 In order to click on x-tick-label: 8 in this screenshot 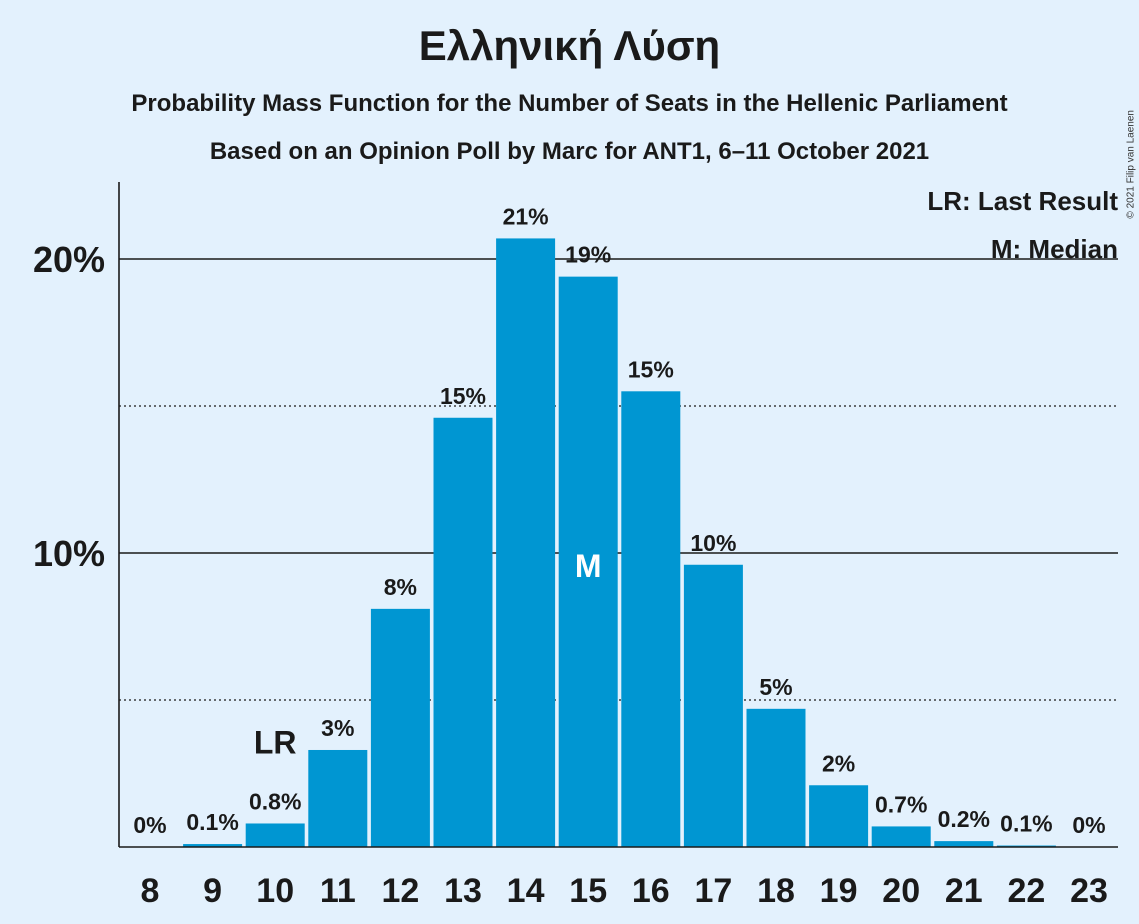, I will do `click(150, 891)`.